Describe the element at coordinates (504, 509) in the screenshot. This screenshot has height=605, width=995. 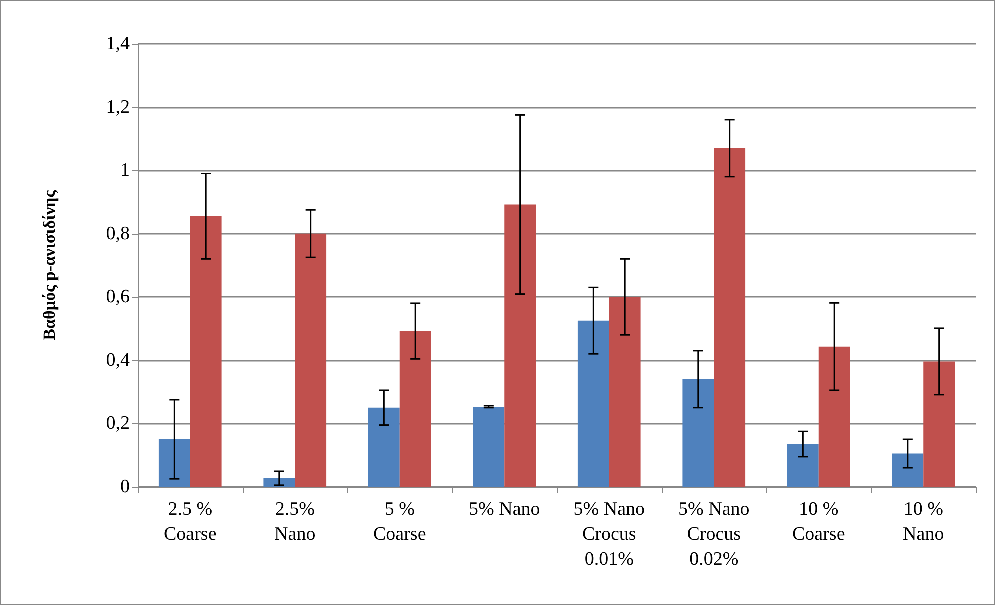
I see `x-tick-label: 5% Nano` at that location.